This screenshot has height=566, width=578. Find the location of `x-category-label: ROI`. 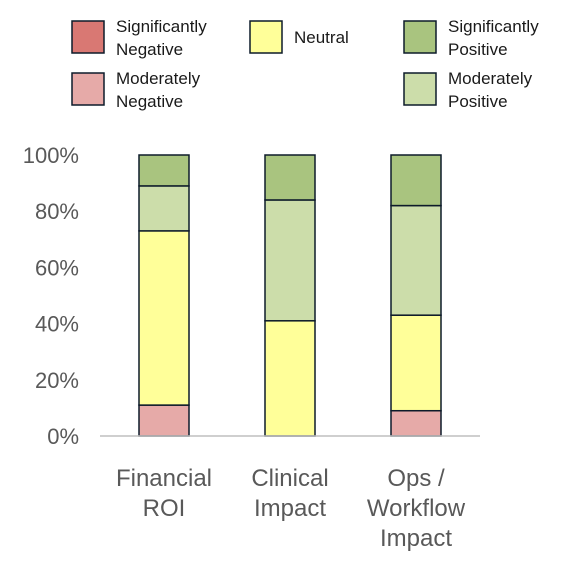

x-category-label: ROI is located at coordinates (164, 508).